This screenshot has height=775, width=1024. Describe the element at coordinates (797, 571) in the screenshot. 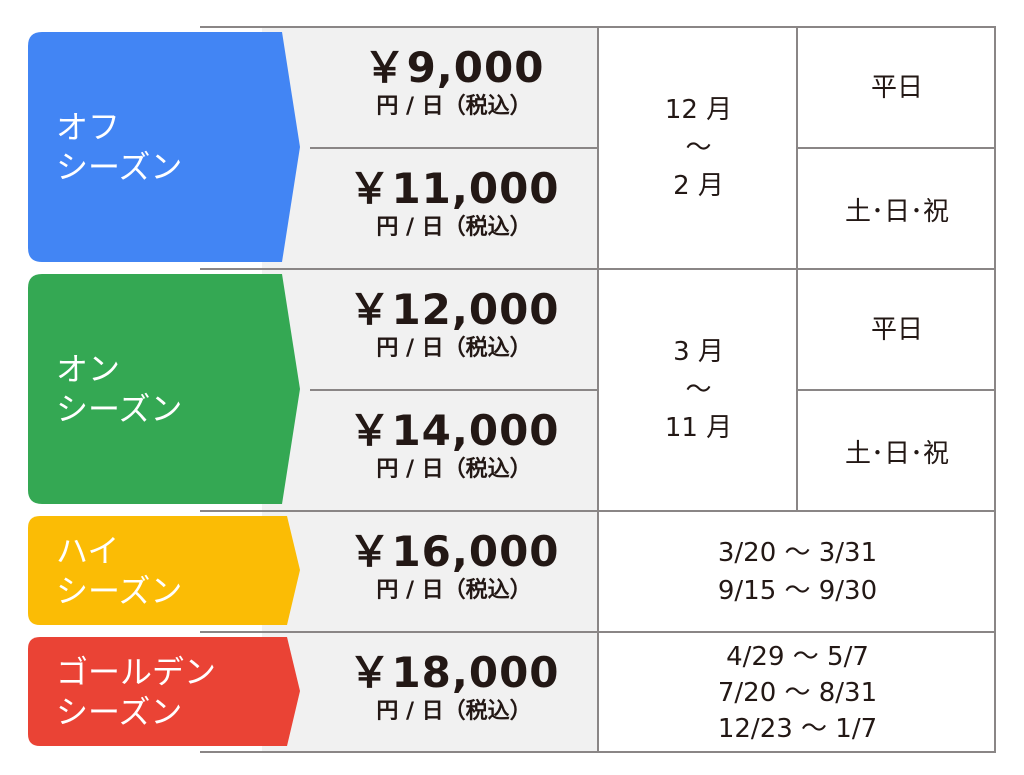

I see `period-cell: 3/20 ～ 3/31 9/15 ～ 9/30` at that location.